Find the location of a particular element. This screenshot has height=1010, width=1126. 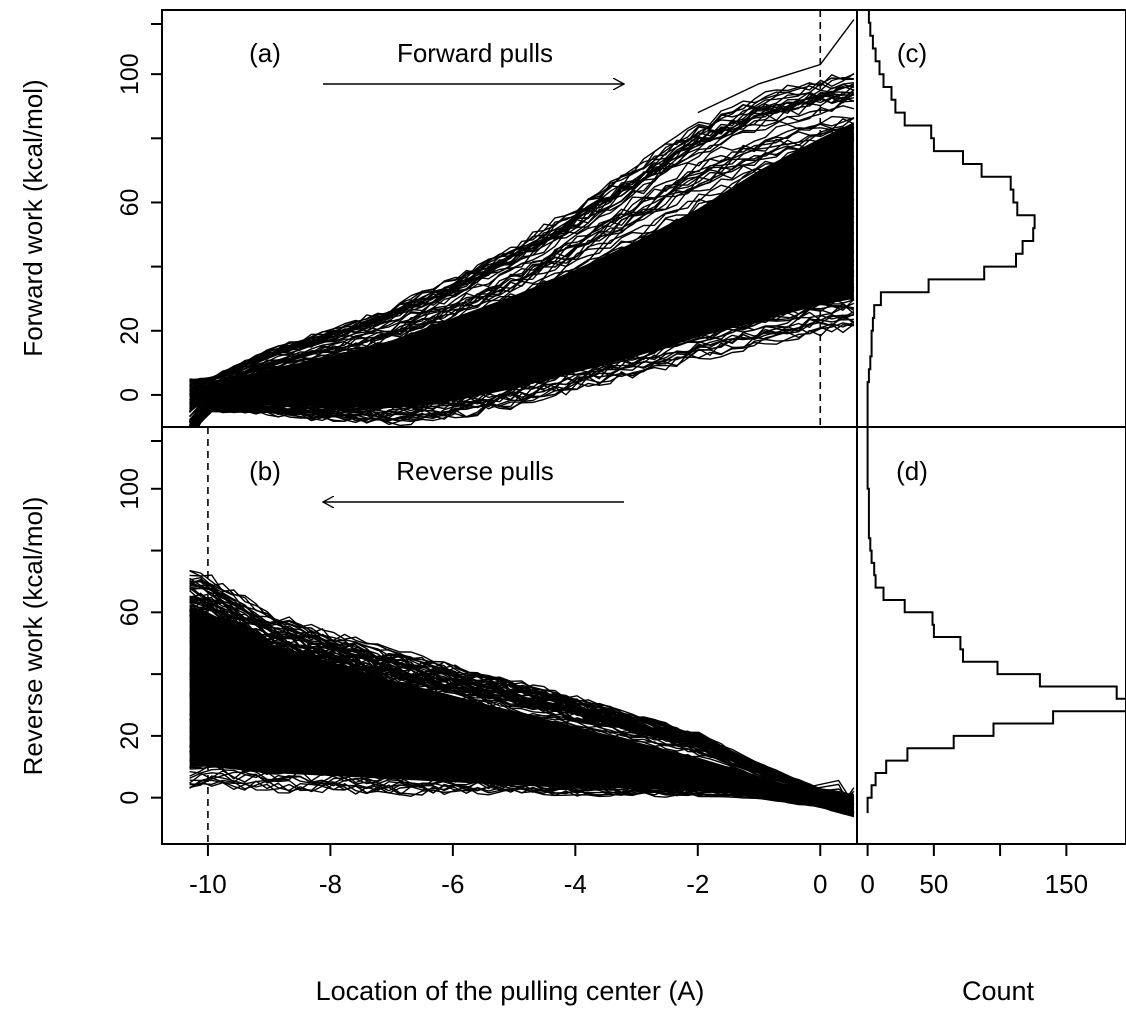

reverse-work-histogram is located at coordinates (995, 620).